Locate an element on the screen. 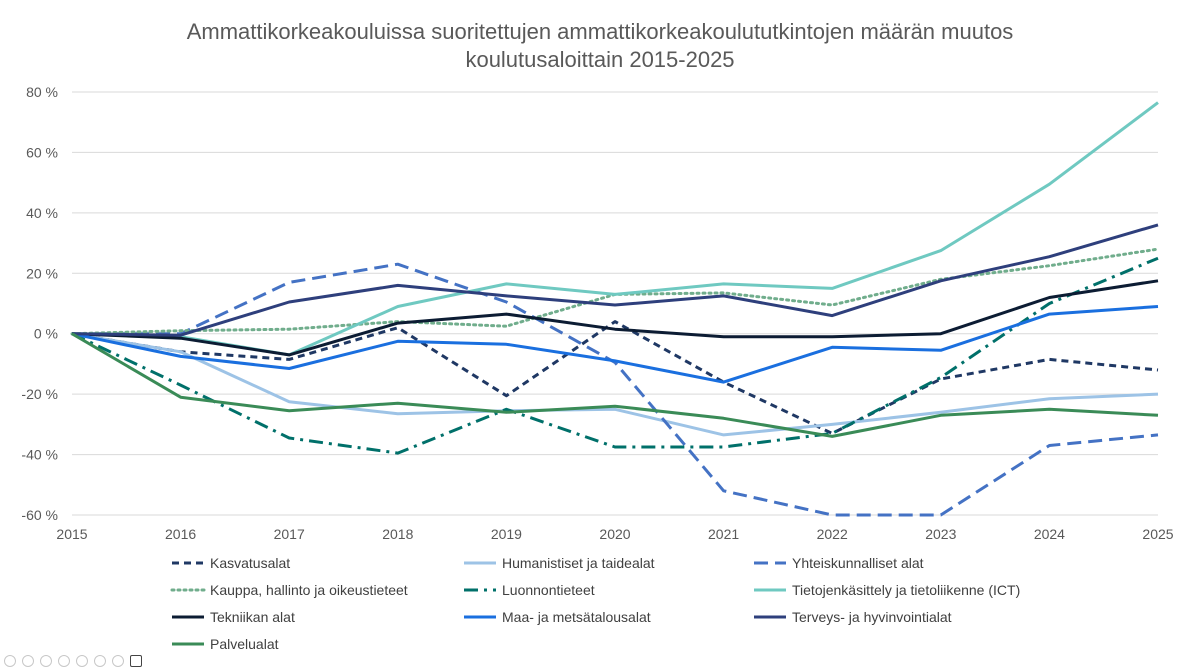 The image size is (1200, 669). toolbar-forward-icon is located at coordinates (28, 661).